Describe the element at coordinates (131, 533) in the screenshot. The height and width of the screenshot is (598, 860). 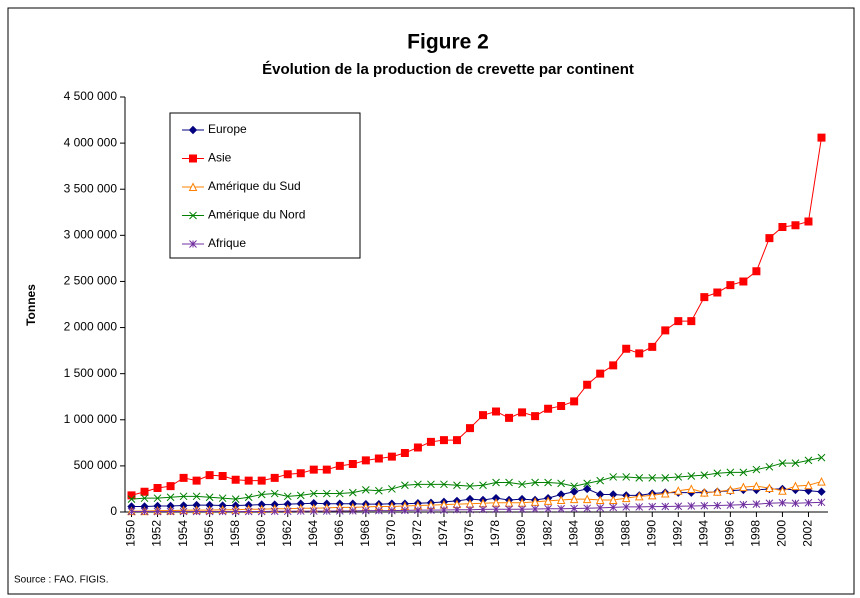
I see `x-tick-label: 1950` at that location.